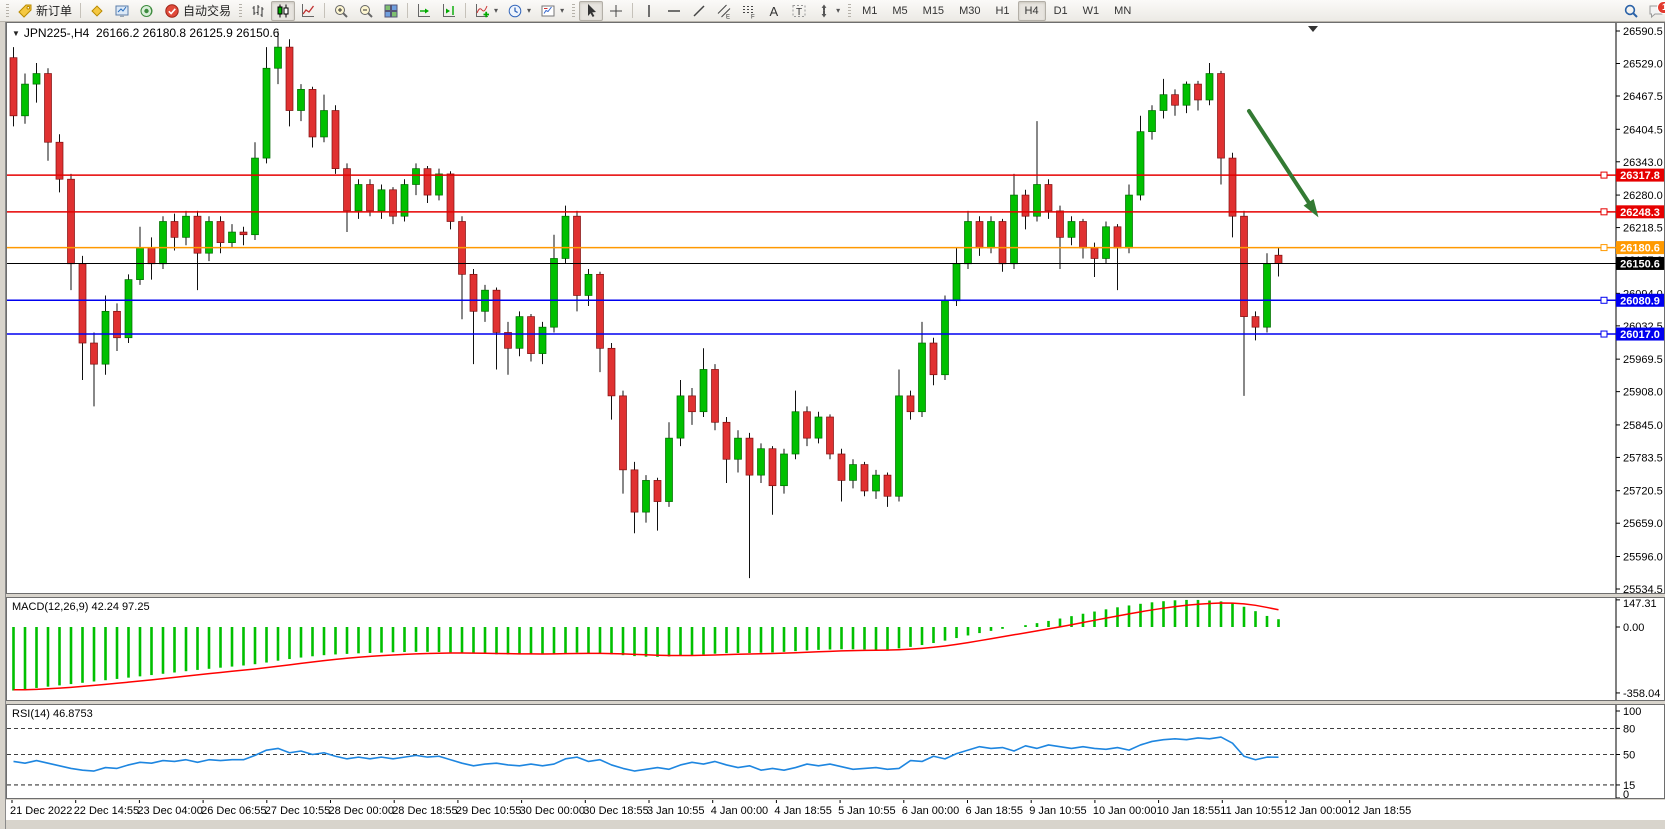 Image resolution: width=1665 pixels, height=829 pixels. I want to click on chart-shift-marker-icon, so click(1313, 29).